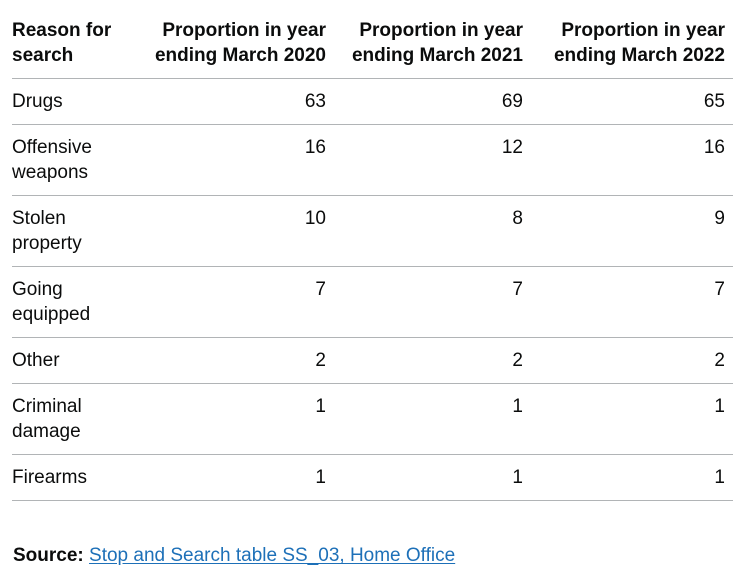  What do you see at coordinates (82, 101) in the screenshot?
I see `row-header-cell: Drugs` at bounding box center [82, 101].